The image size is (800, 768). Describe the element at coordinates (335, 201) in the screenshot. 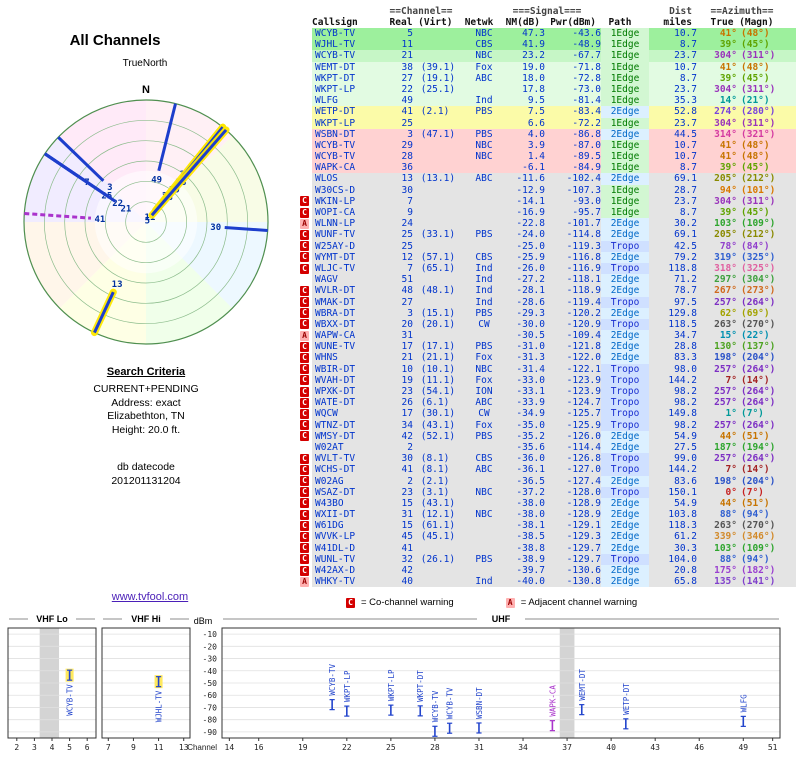

I see `callsign-link: WKIN-LP` at that location.